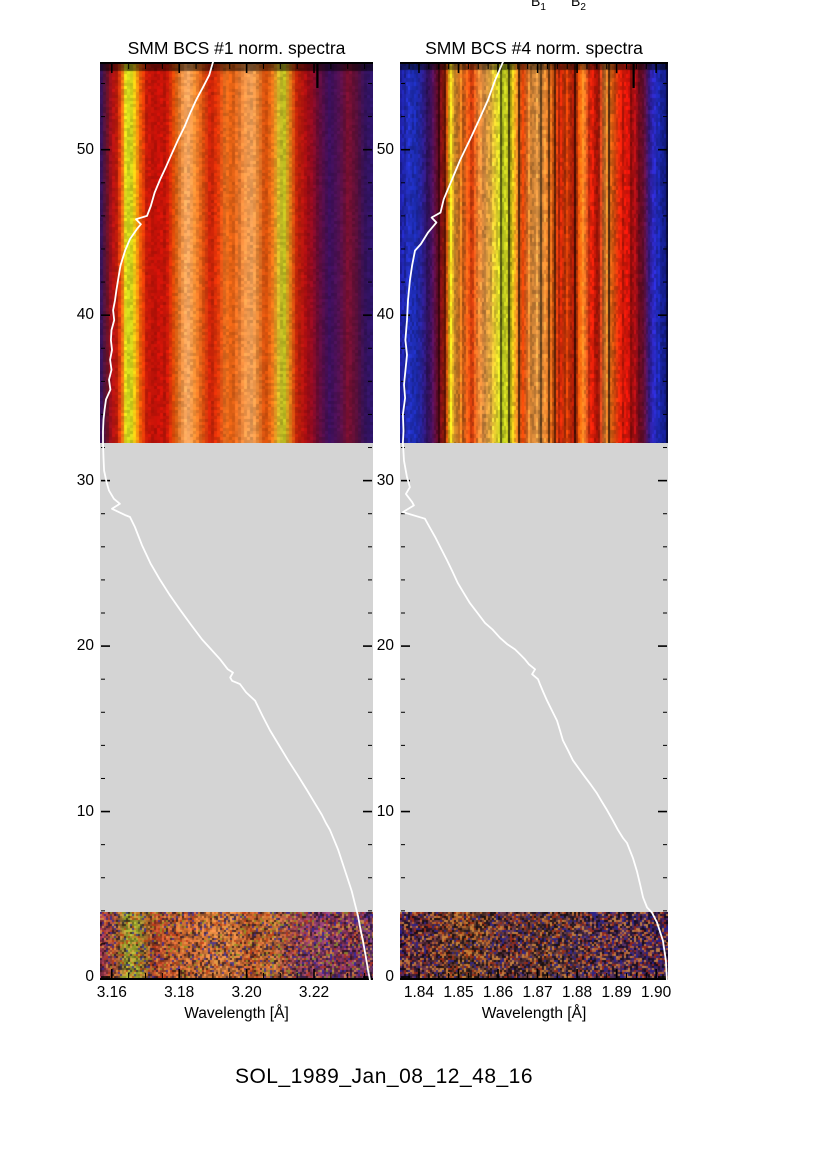 This screenshot has width=826, height=1169. Describe the element at coordinates (384, 1076) in the screenshot. I see `flare-id-annotation: SOL_1989_Jan_08_12_48_16` at that location.